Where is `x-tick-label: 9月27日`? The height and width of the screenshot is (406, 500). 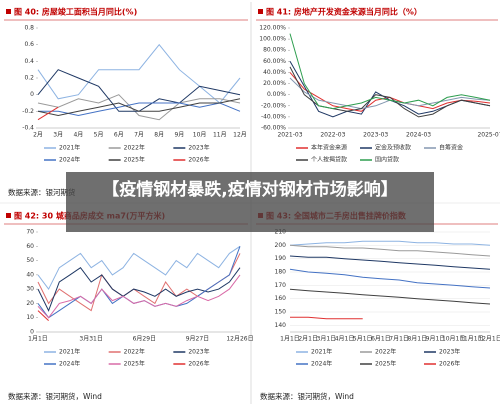 x-tick-label: 9月27日 is located at coordinates (197, 339).